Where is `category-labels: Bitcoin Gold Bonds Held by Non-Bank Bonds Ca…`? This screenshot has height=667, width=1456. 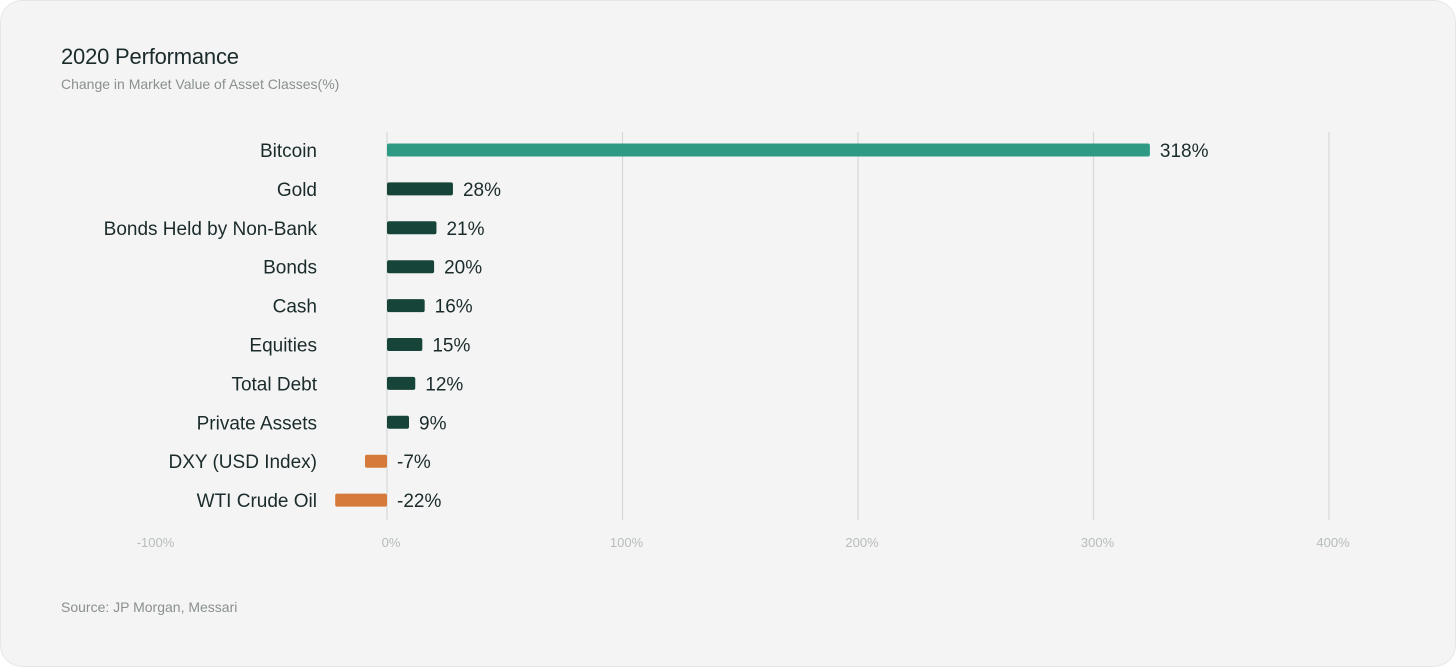
category-labels: Bitcoin Gold Bonds Held by Non-Bank Bonds Ca… is located at coordinates (211, 326).